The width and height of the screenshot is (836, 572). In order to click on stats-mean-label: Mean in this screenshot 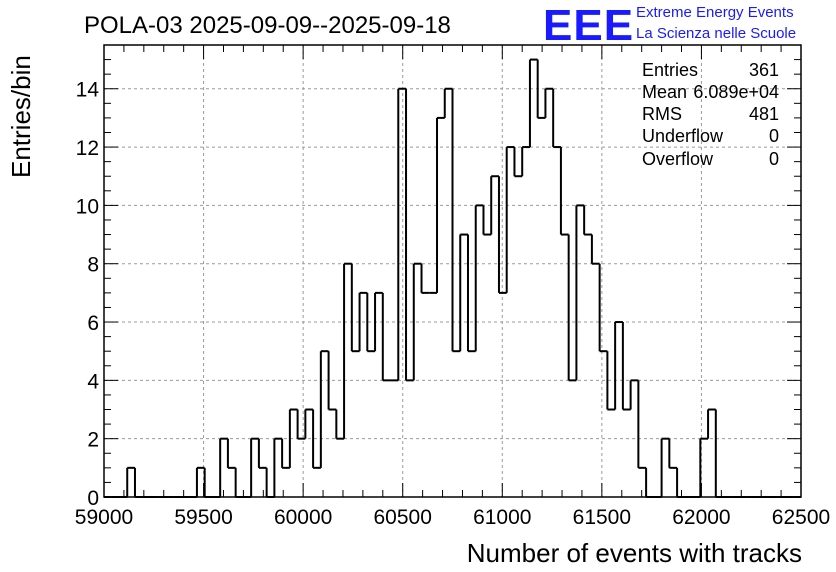, I will do `click(664, 92)`.